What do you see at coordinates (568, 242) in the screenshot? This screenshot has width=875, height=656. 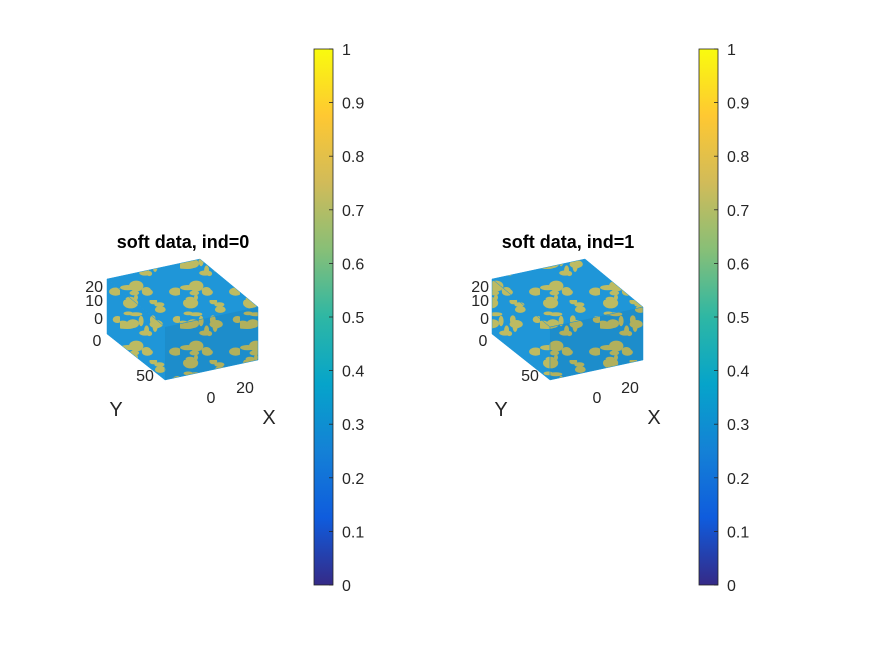 I see `subplot-2-title: soft data, ind=1` at bounding box center [568, 242].